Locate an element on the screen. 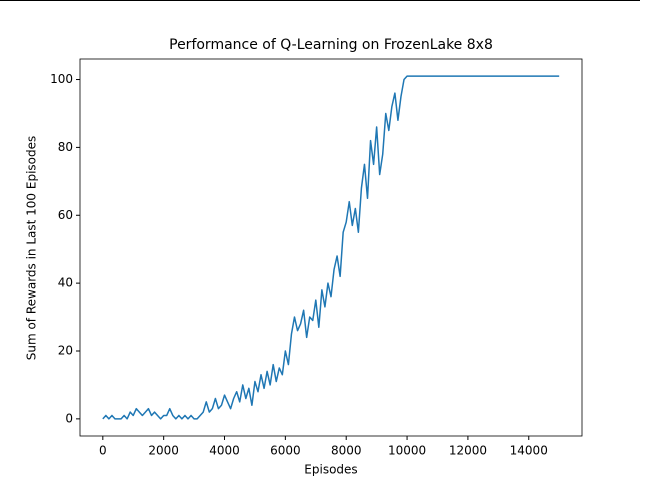 The width and height of the screenshot is (648, 487). x-tick-label: 10000 is located at coordinates (407, 451).